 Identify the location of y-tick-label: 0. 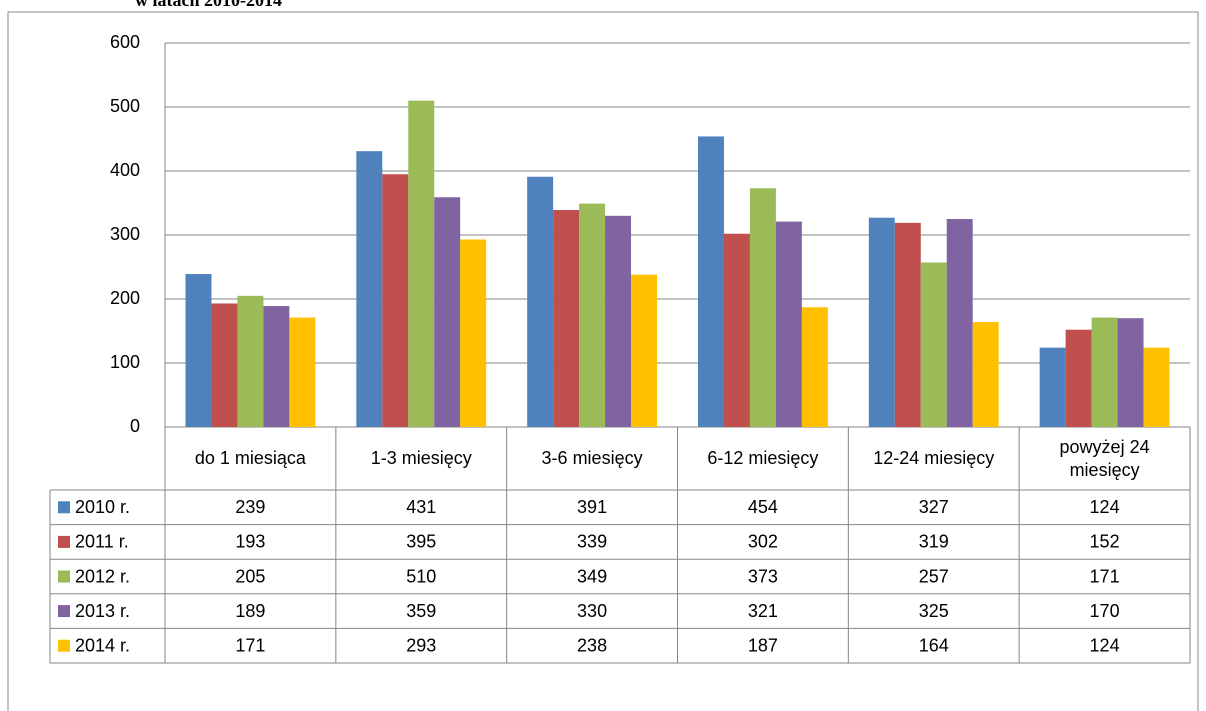
(135, 426).